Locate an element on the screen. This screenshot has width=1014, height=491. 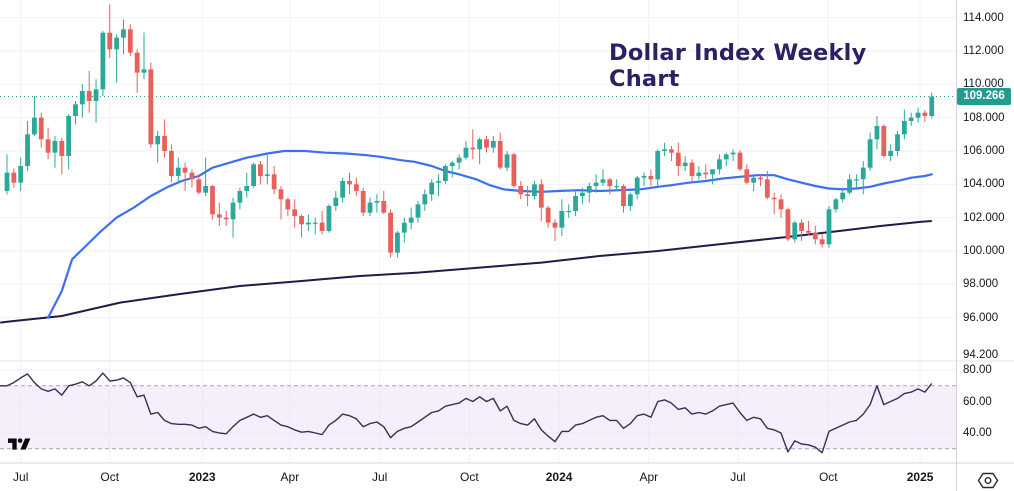
price-axis-label: 98.000 is located at coordinates (981, 284).